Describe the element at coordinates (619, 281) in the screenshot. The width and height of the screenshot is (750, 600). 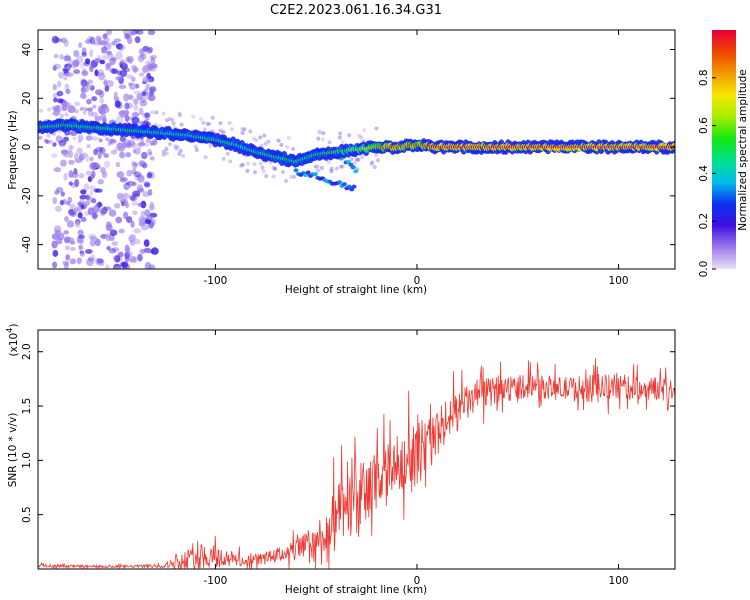
I see `x-tick-label: 100` at that location.